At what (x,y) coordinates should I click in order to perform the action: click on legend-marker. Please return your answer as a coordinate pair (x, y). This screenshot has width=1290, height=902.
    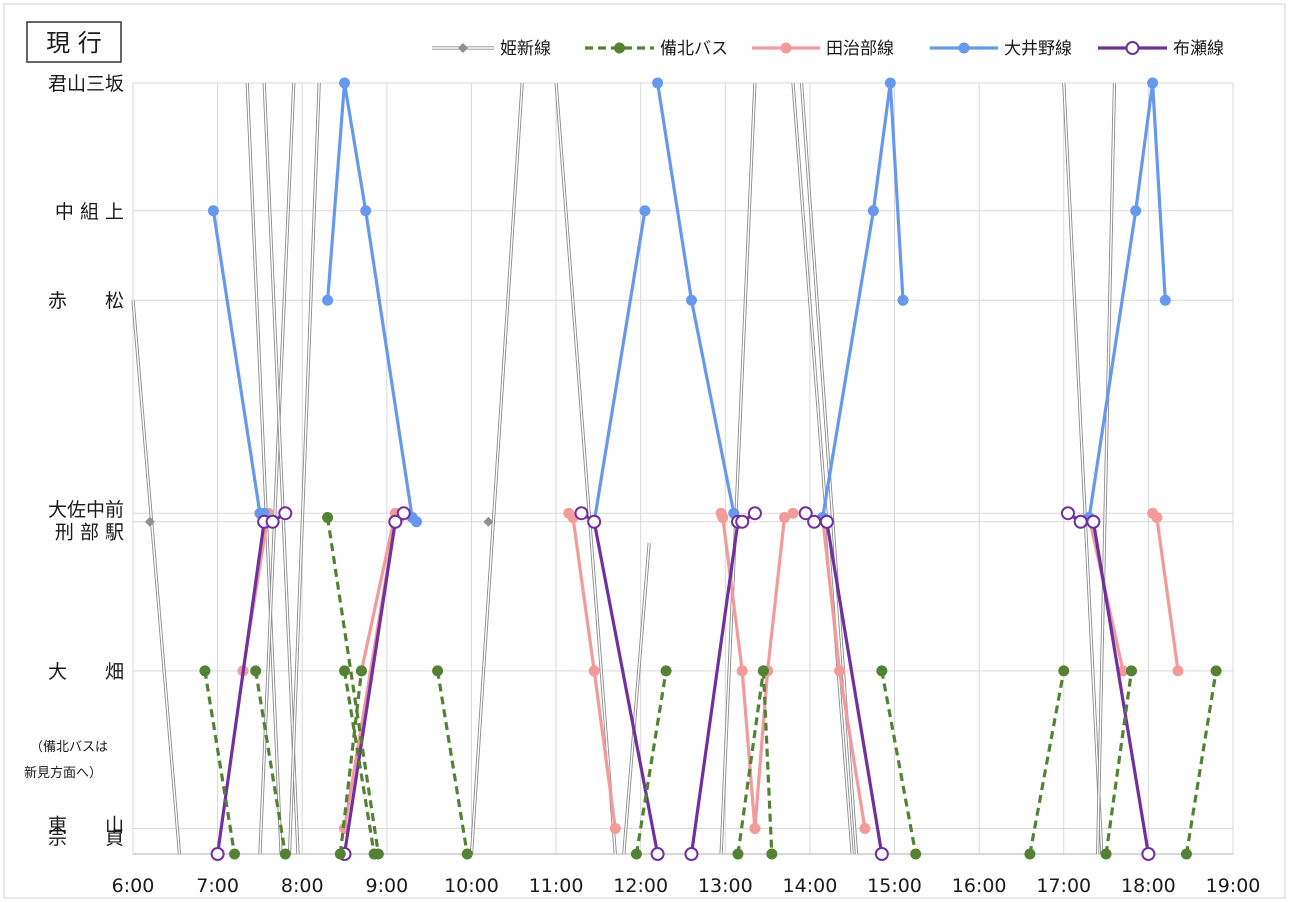
    Looking at the image, I should click on (964, 48).